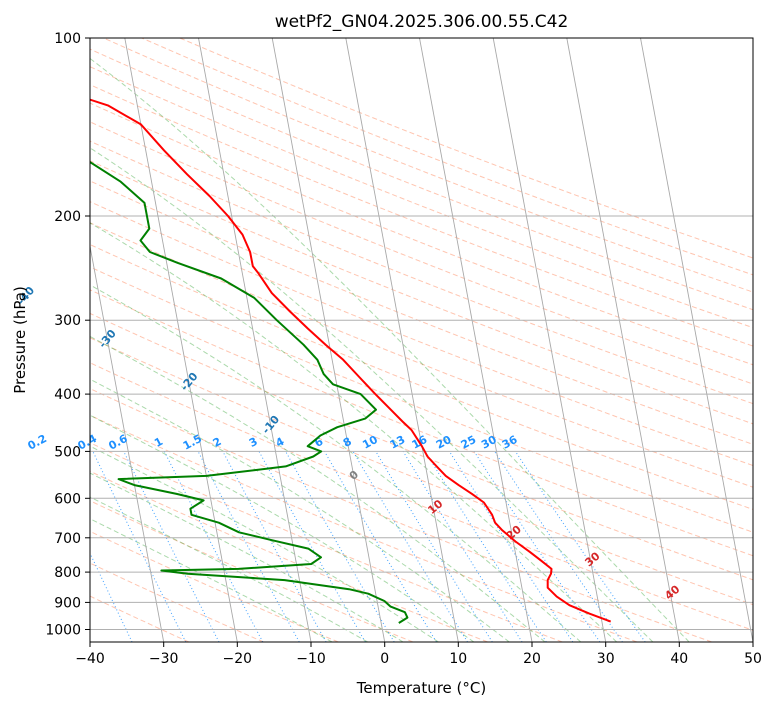 The width and height of the screenshot is (775, 712). Describe the element at coordinates (63, 631) in the screenshot. I see `y-tick-label: 1000` at that location.